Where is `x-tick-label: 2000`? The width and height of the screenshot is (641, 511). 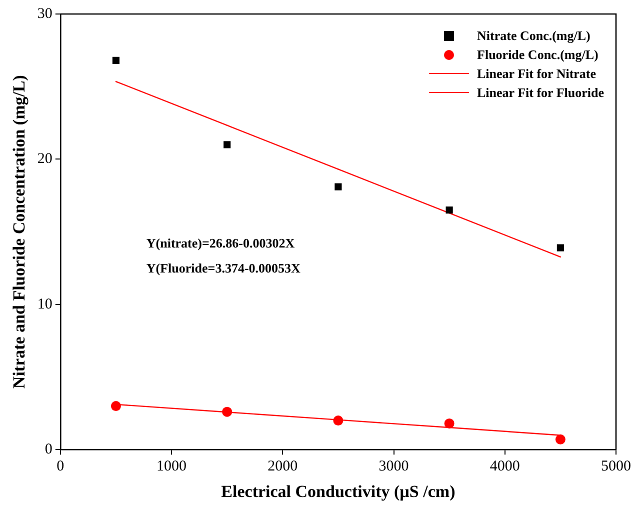 x-tick-label: 2000 is located at coordinates (283, 466).